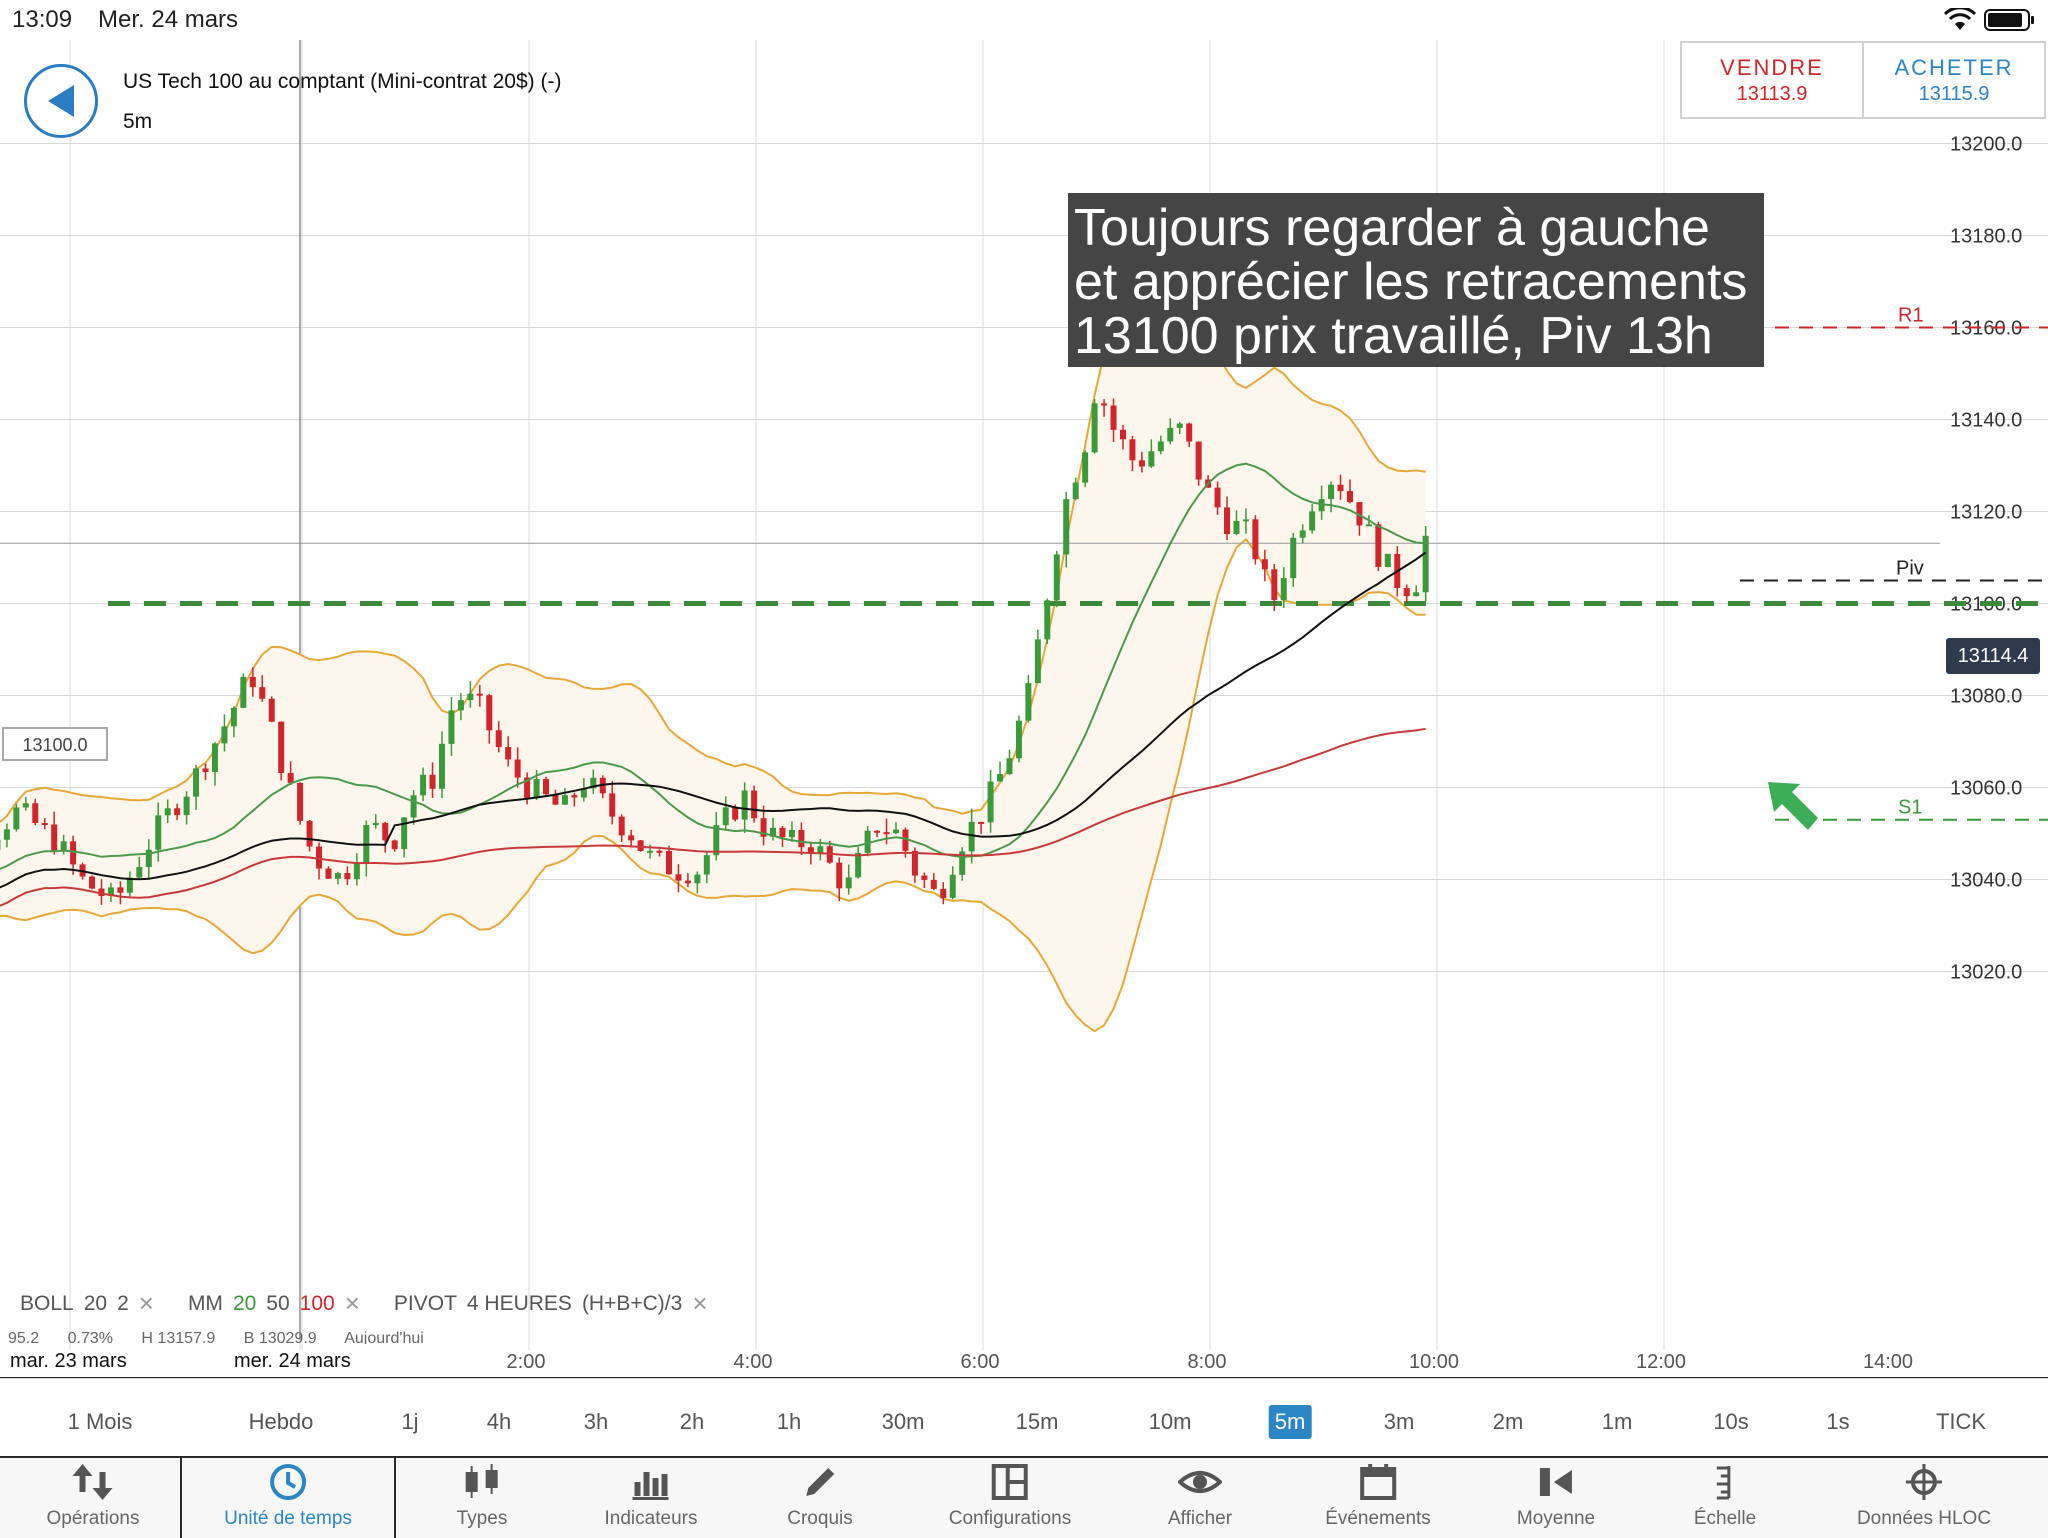 The image size is (2048, 1538). I want to click on tab-hloc-data: Données HLOC, so click(1924, 1498).